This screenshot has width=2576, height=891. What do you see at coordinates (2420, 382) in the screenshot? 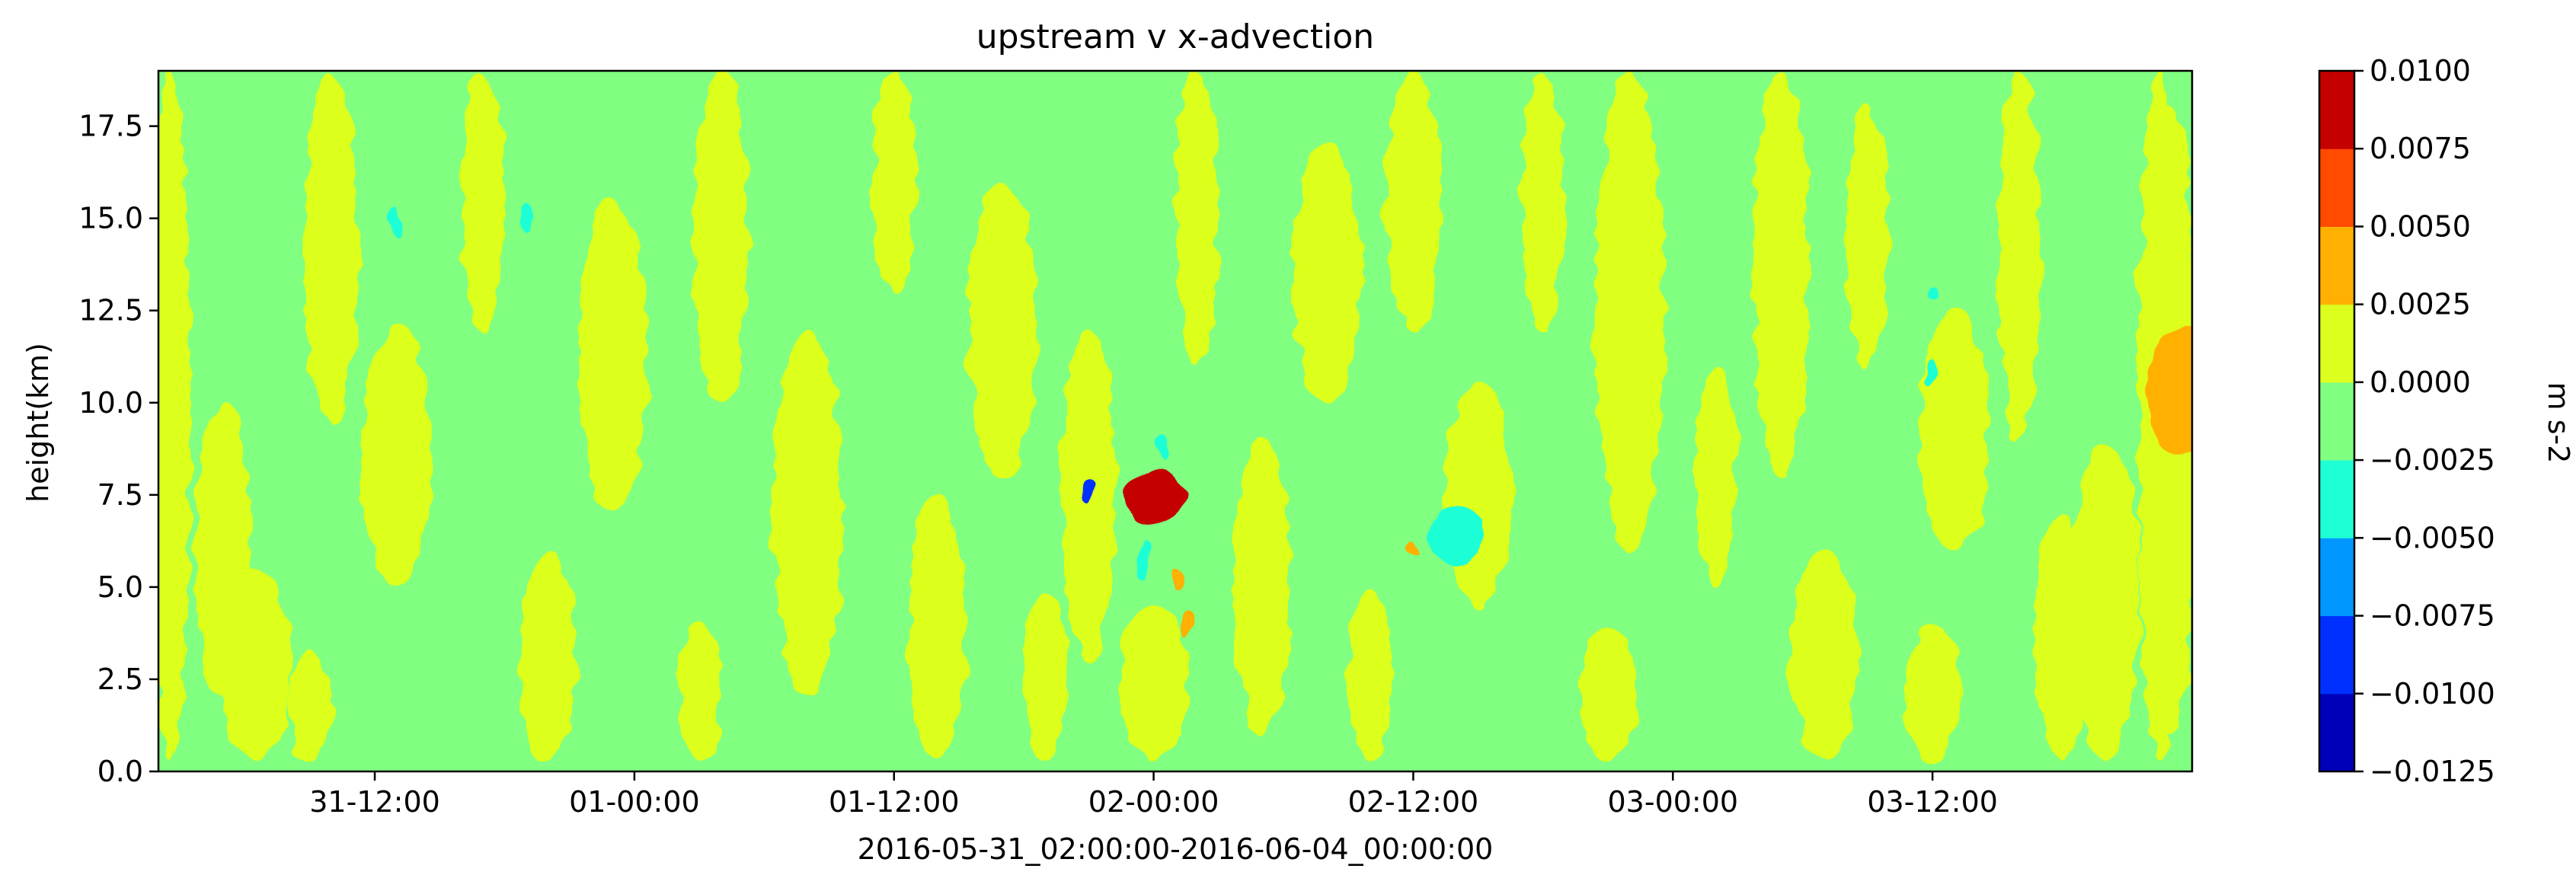
I see `colorbar-tick-label: 0.0000` at bounding box center [2420, 382].